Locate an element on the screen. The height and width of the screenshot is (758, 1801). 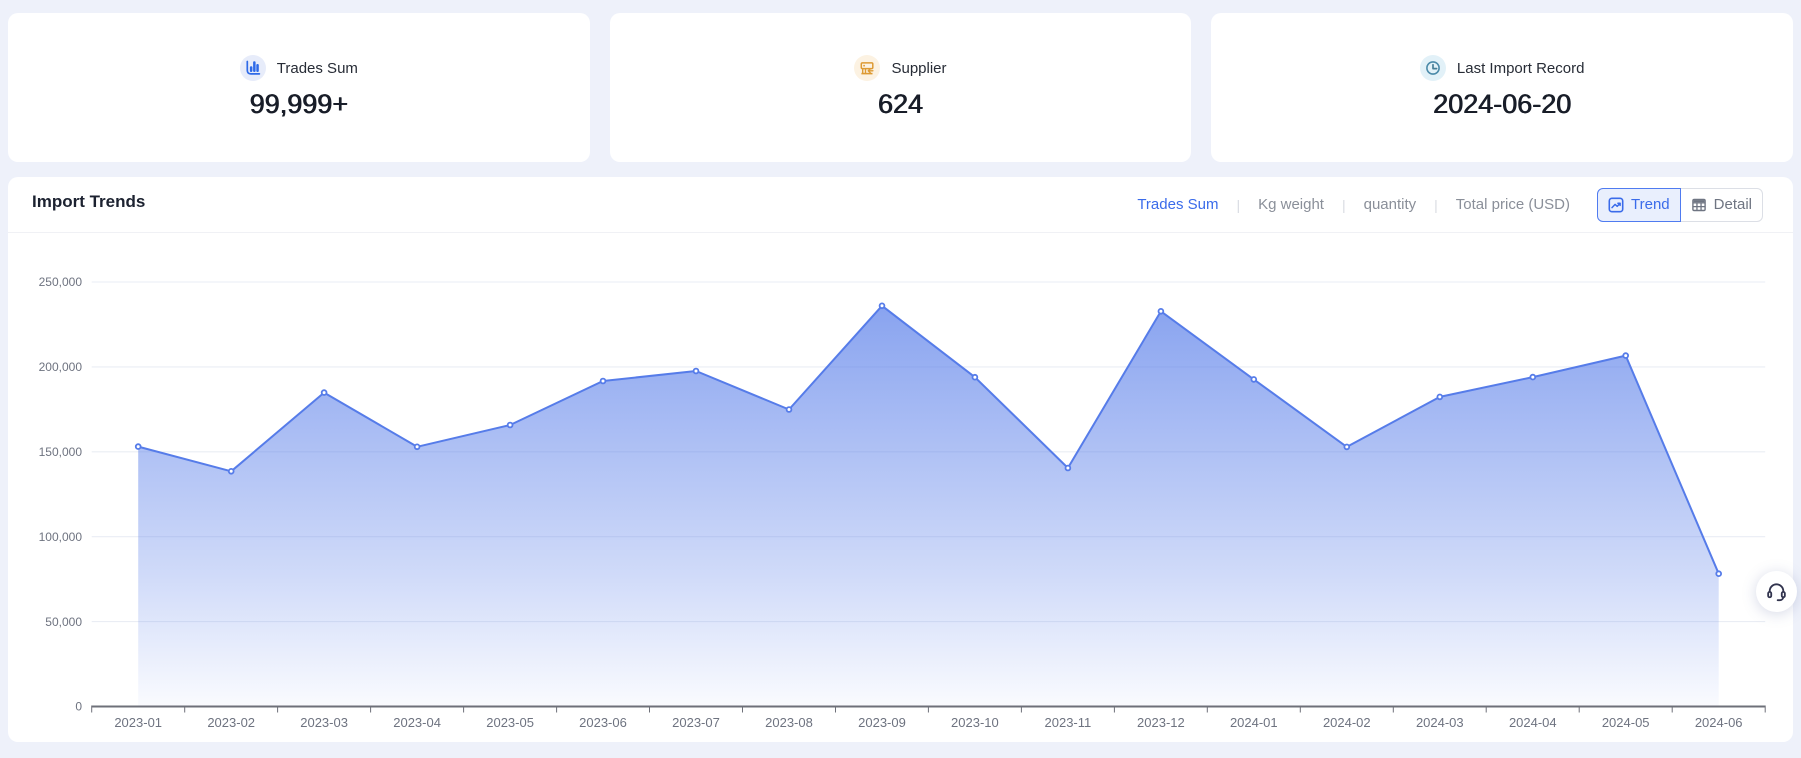
svg-text: 2024-03 is located at coordinates (1440, 722).